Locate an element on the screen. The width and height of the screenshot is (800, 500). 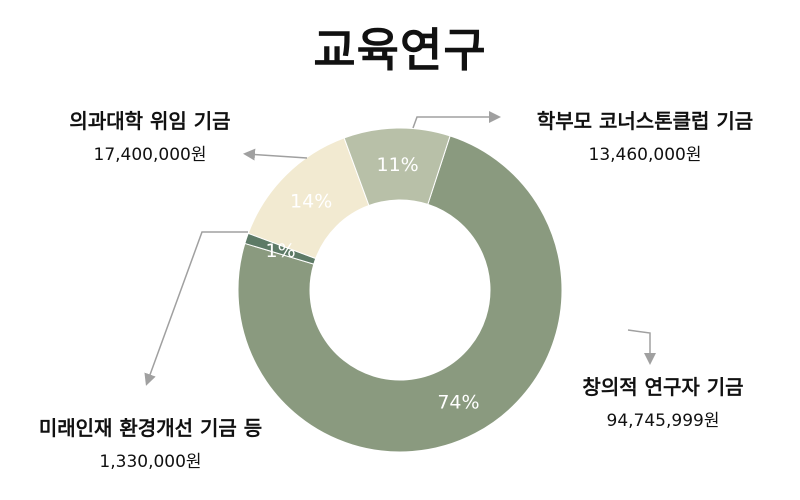
percent-label: 14% is located at coordinates (311, 202).